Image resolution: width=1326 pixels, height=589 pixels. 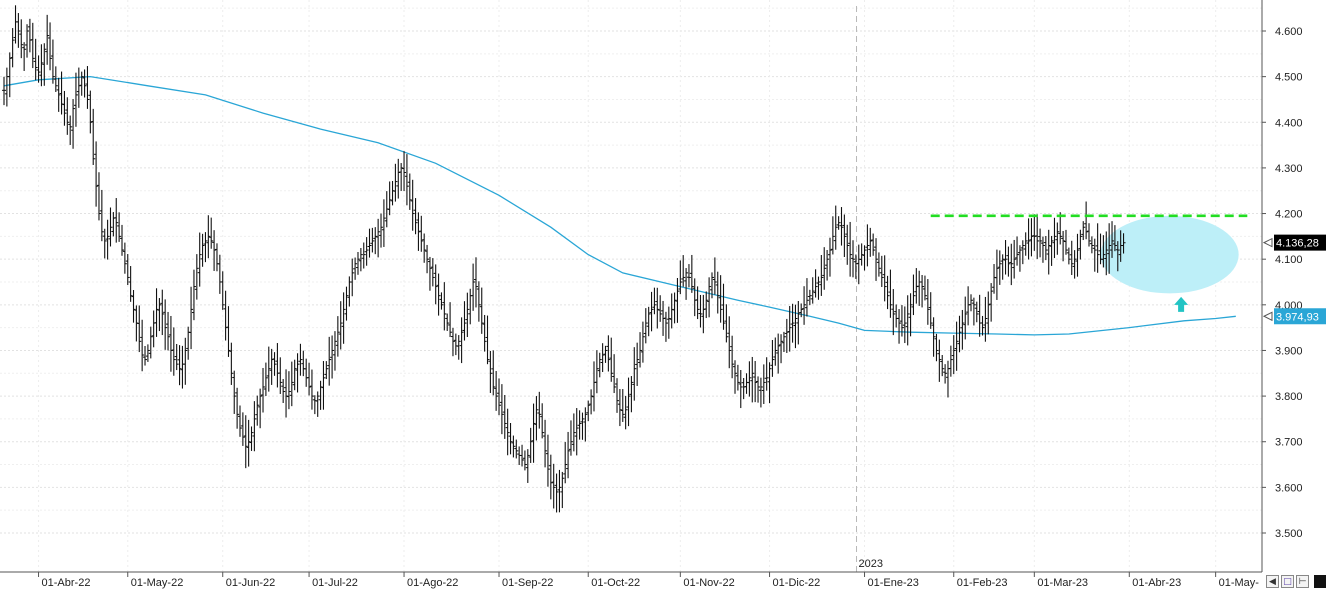 I want to click on x-tick-label: 01-Ene-23, so click(x=893, y=583).